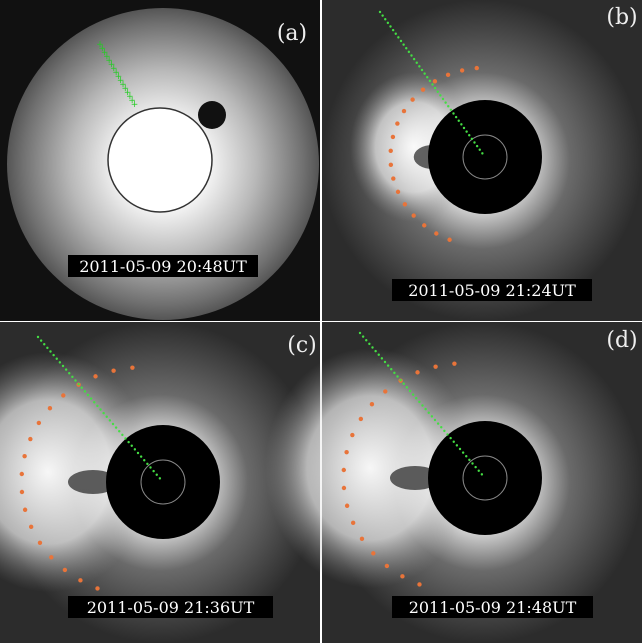  Describe the element at coordinates (93, 482) in the screenshot. I see `cme-dark` at that location.